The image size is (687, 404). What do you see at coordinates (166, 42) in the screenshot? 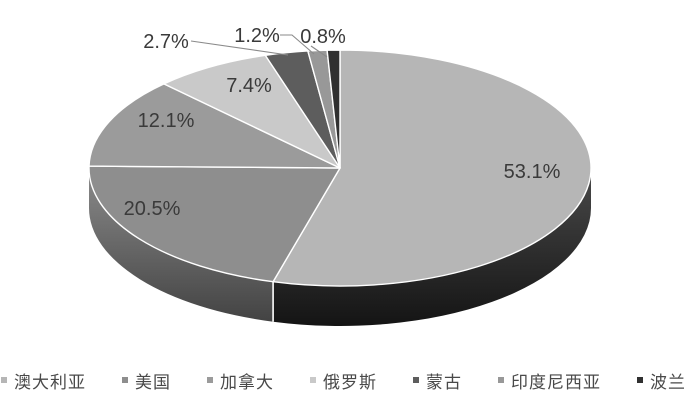
I see `pie-data-label-4: 2.7%` at bounding box center [166, 42].